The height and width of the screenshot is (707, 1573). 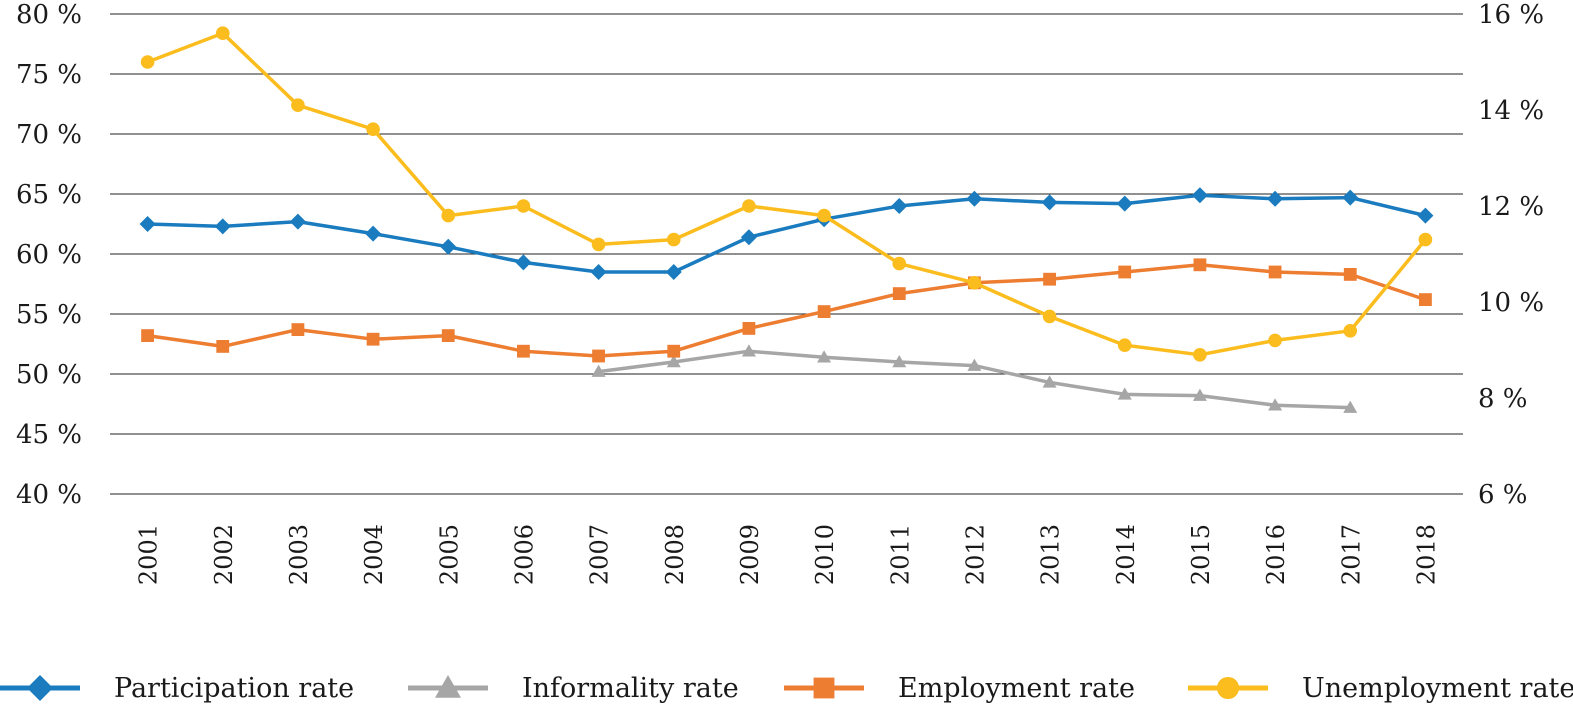 What do you see at coordinates (1351, 554) in the screenshot?
I see `x-tick-label: 2017` at bounding box center [1351, 554].